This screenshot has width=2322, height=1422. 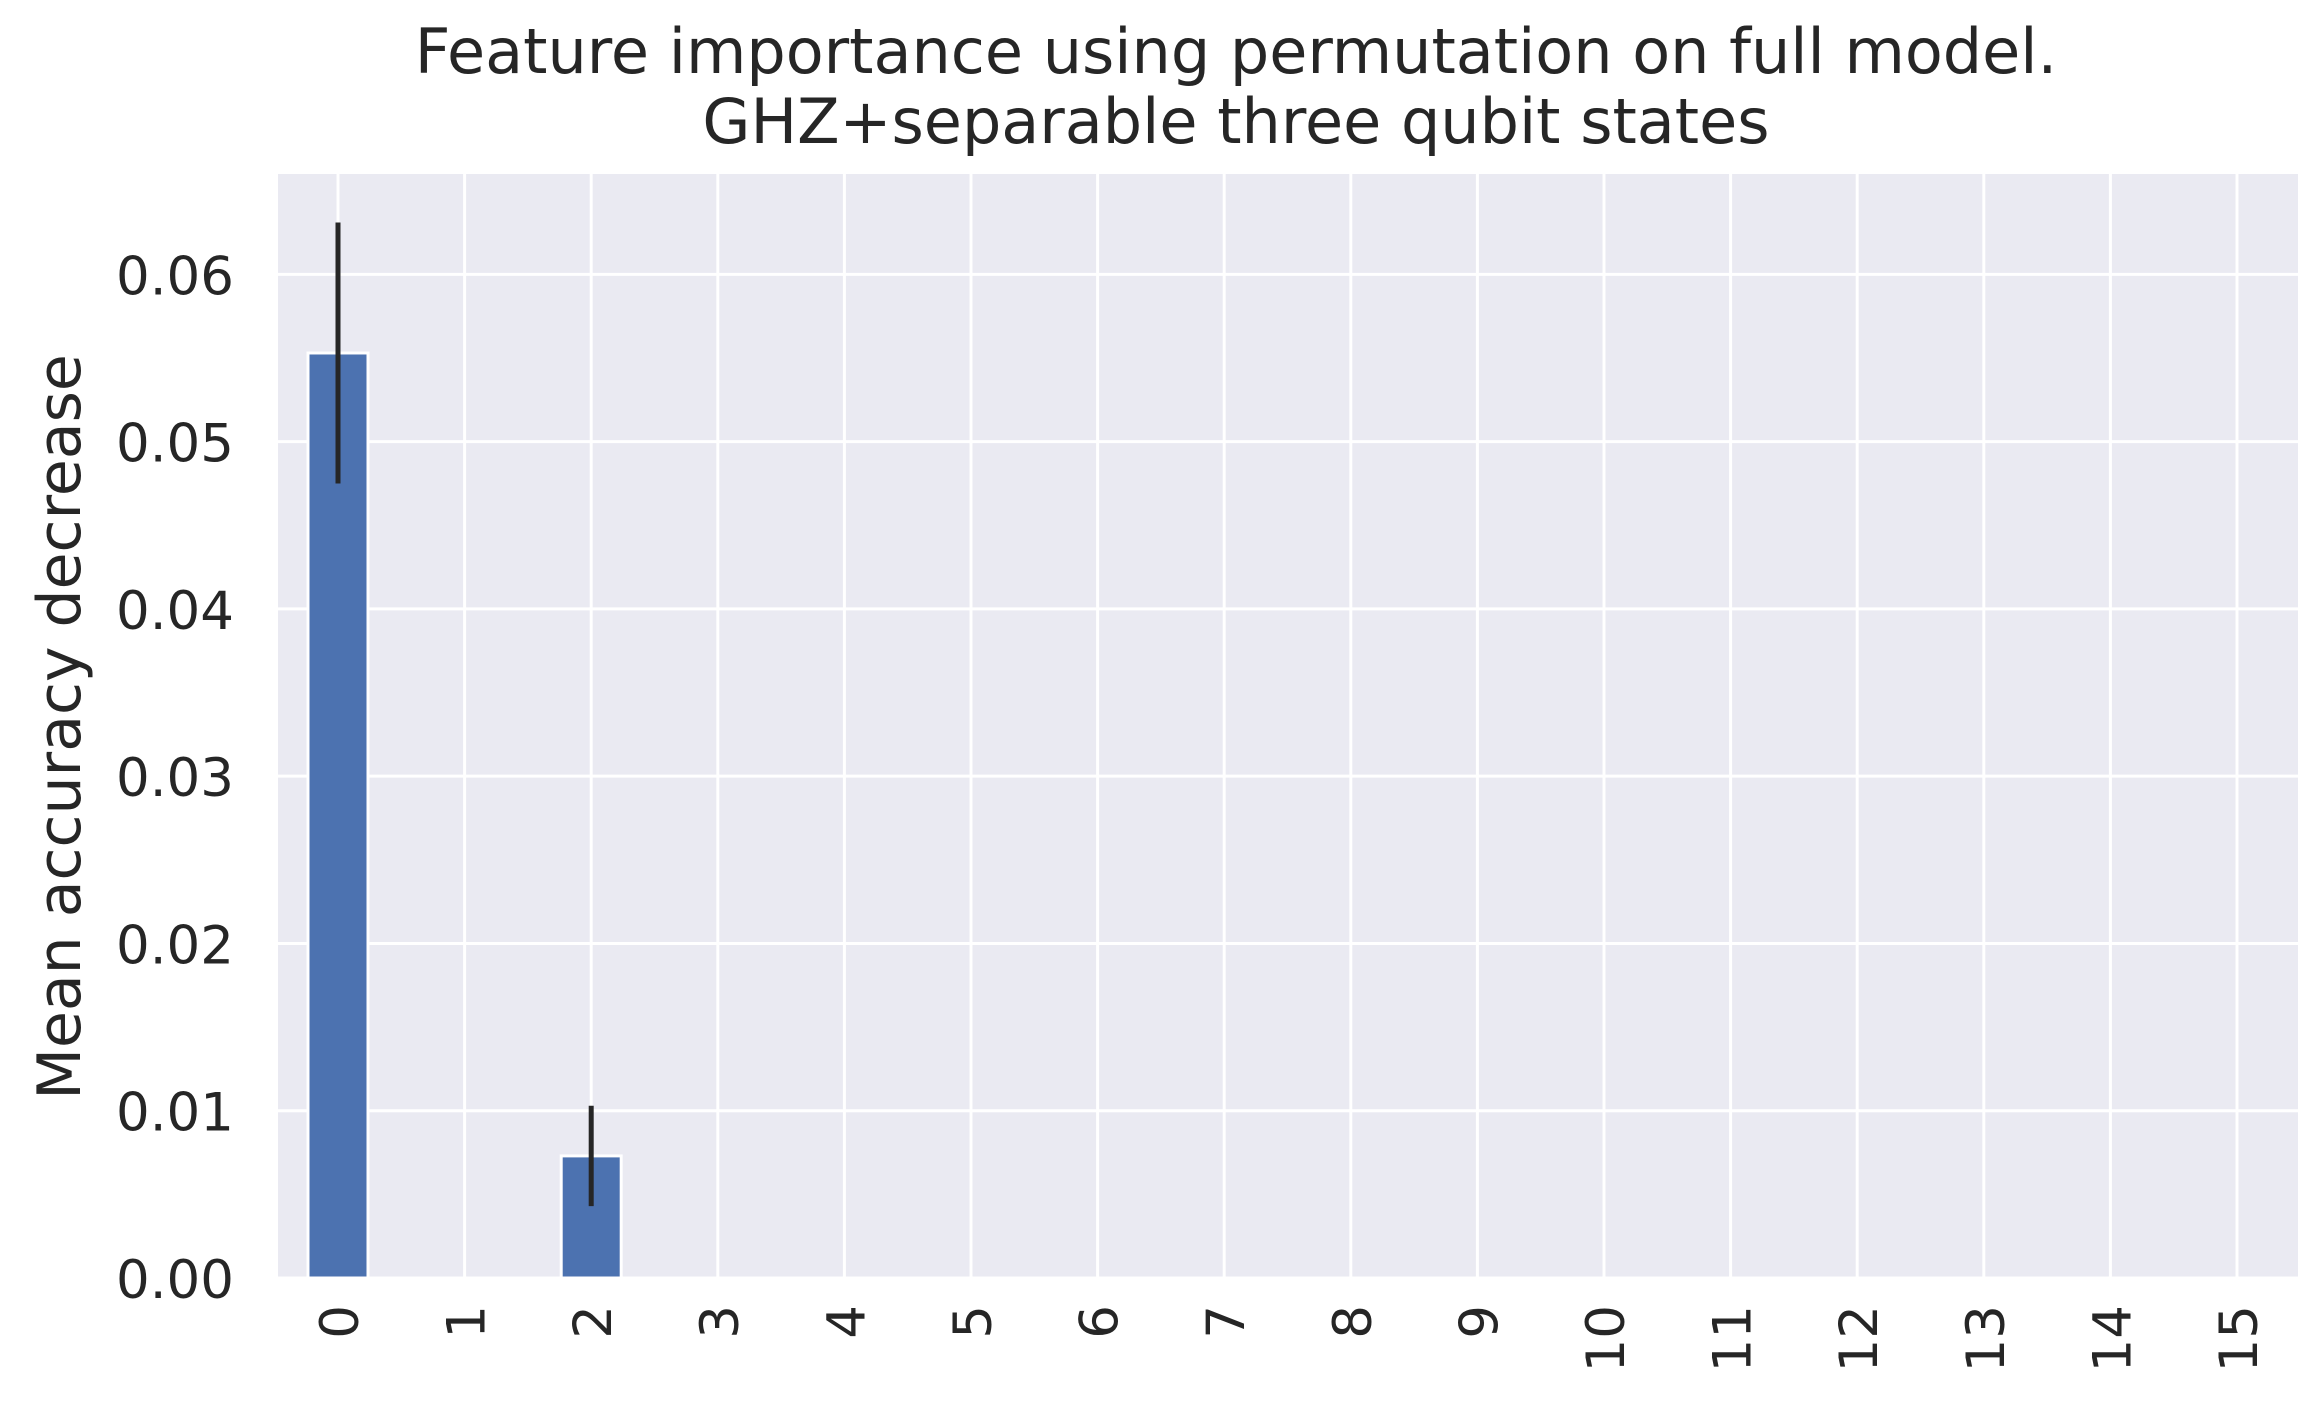 I want to click on x-tick-label: 2, so click(x=593, y=1322).